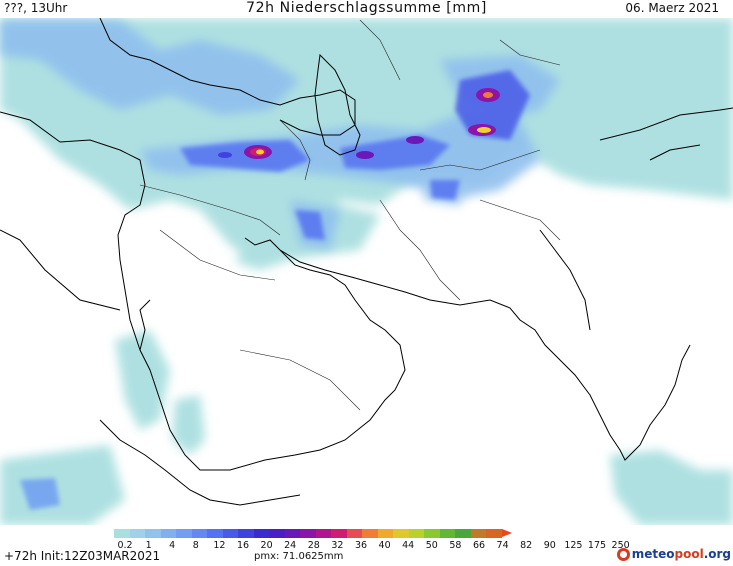  Describe the element at coordinates (445, 190) in the screenshot. I see `precip-south-blue` at that location.